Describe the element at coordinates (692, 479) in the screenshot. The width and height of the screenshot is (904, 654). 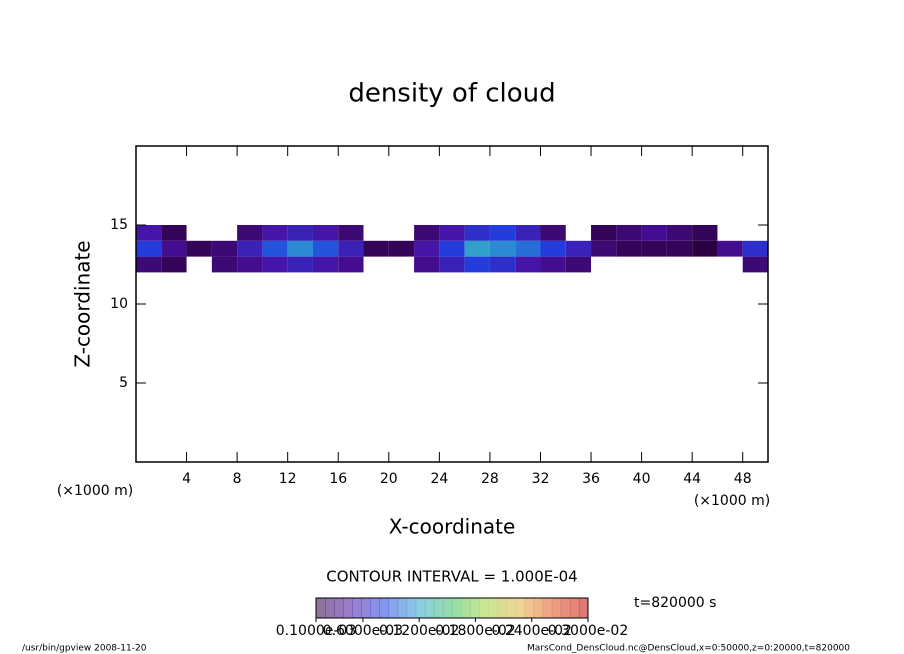
I see `x-tick-label: 44` at that location.